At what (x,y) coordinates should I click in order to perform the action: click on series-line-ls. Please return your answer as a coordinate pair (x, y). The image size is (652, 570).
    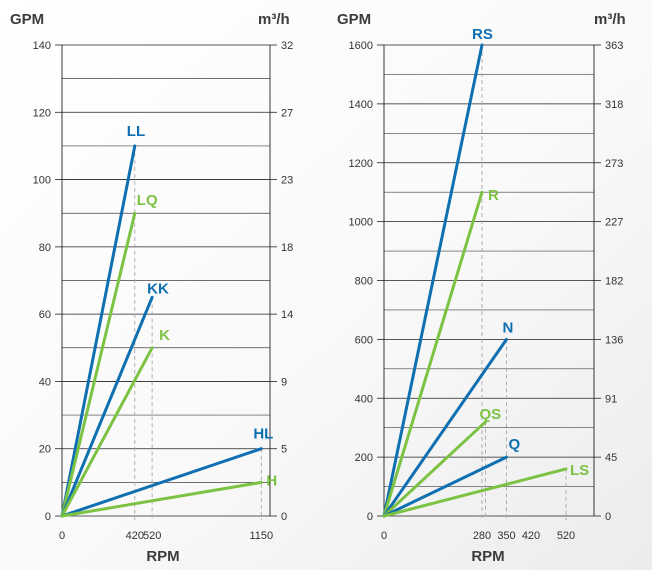
    Looking at the image, I should click on (475, 492).